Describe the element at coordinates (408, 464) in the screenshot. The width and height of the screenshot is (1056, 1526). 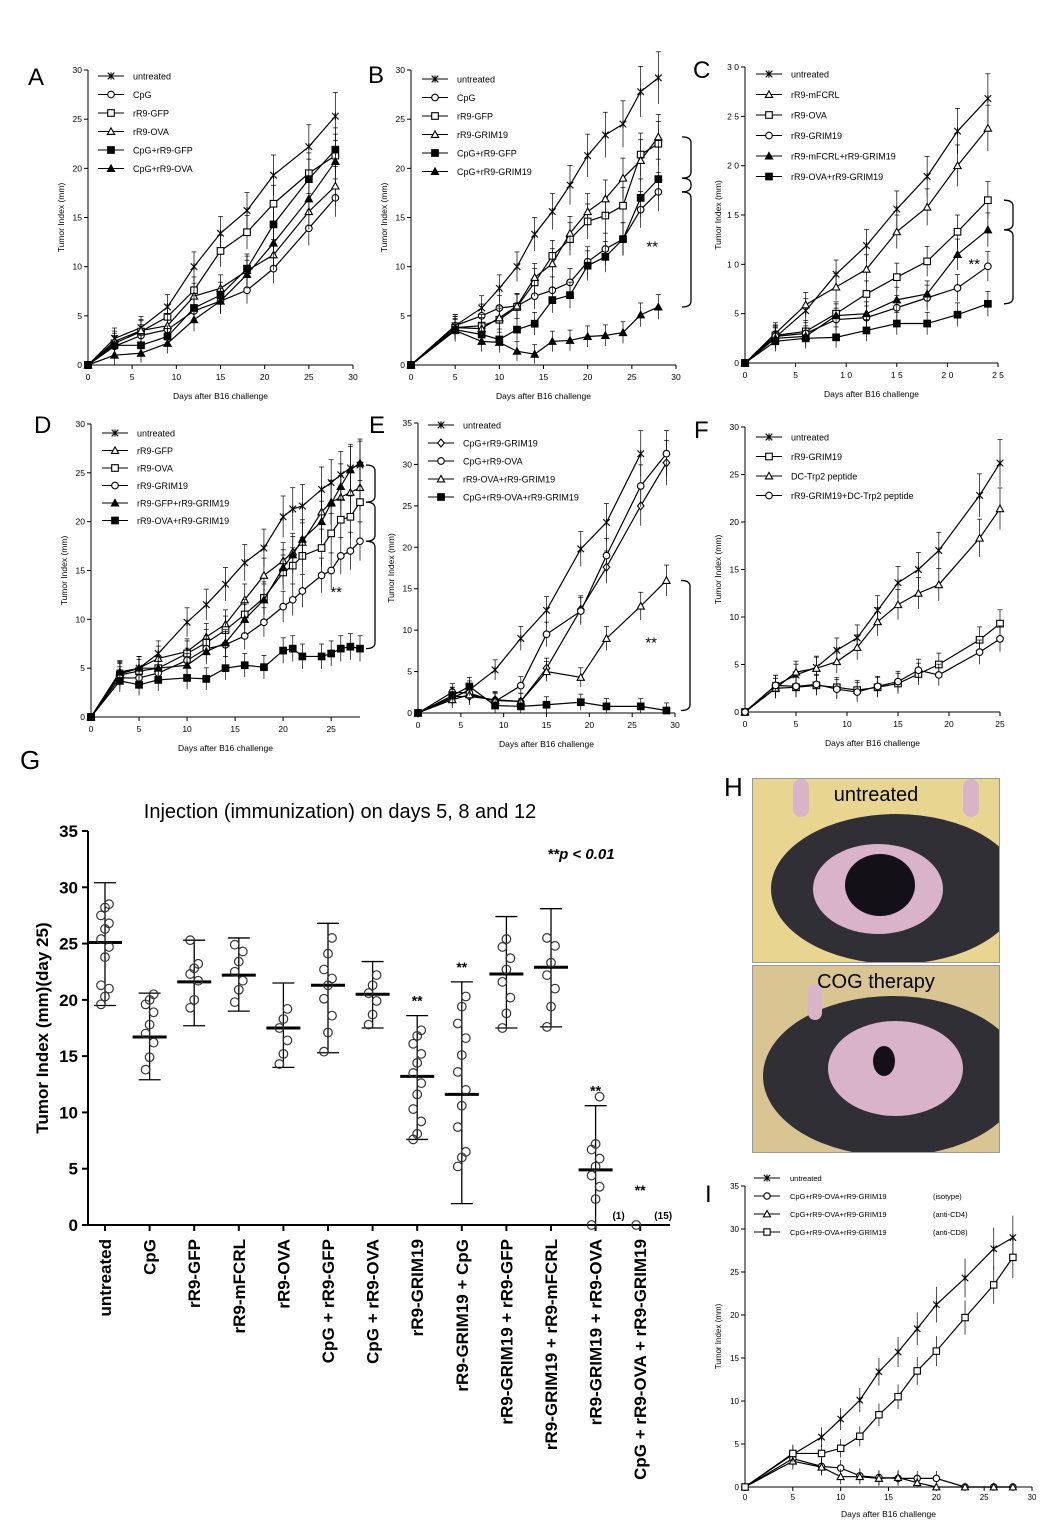
I see `y-tick-label: 30` at that location.